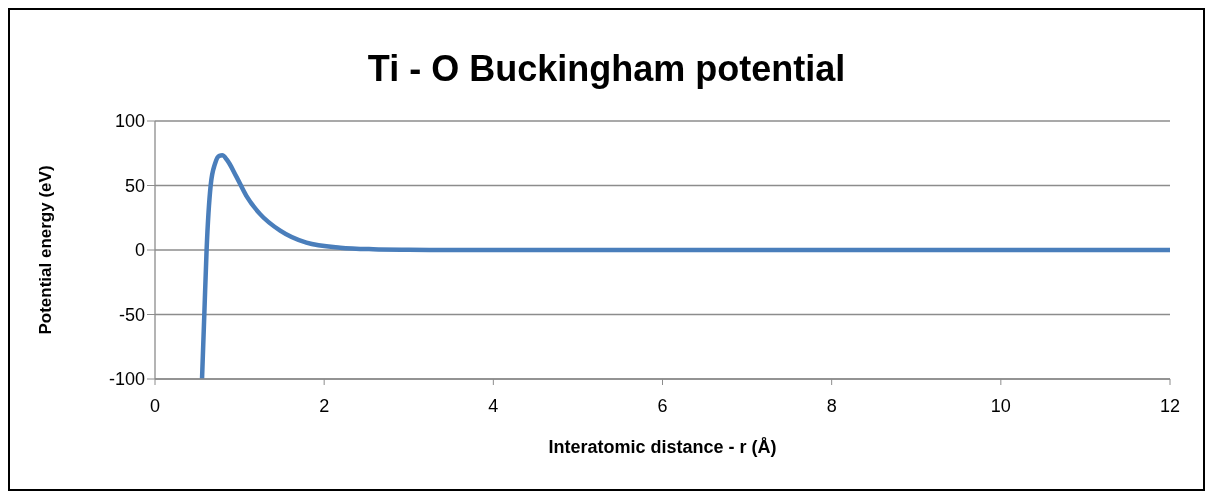  What do you see at coordinates (139, 250) in the screenshot?
I see `y-tick-label: 0` at bounding box center [139, 250].